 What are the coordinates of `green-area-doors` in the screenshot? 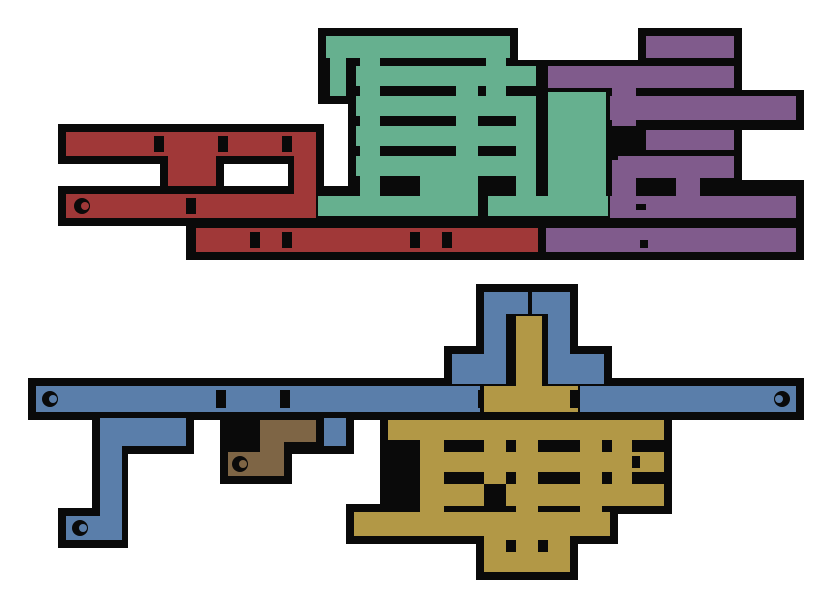 It's located at (447, 138).